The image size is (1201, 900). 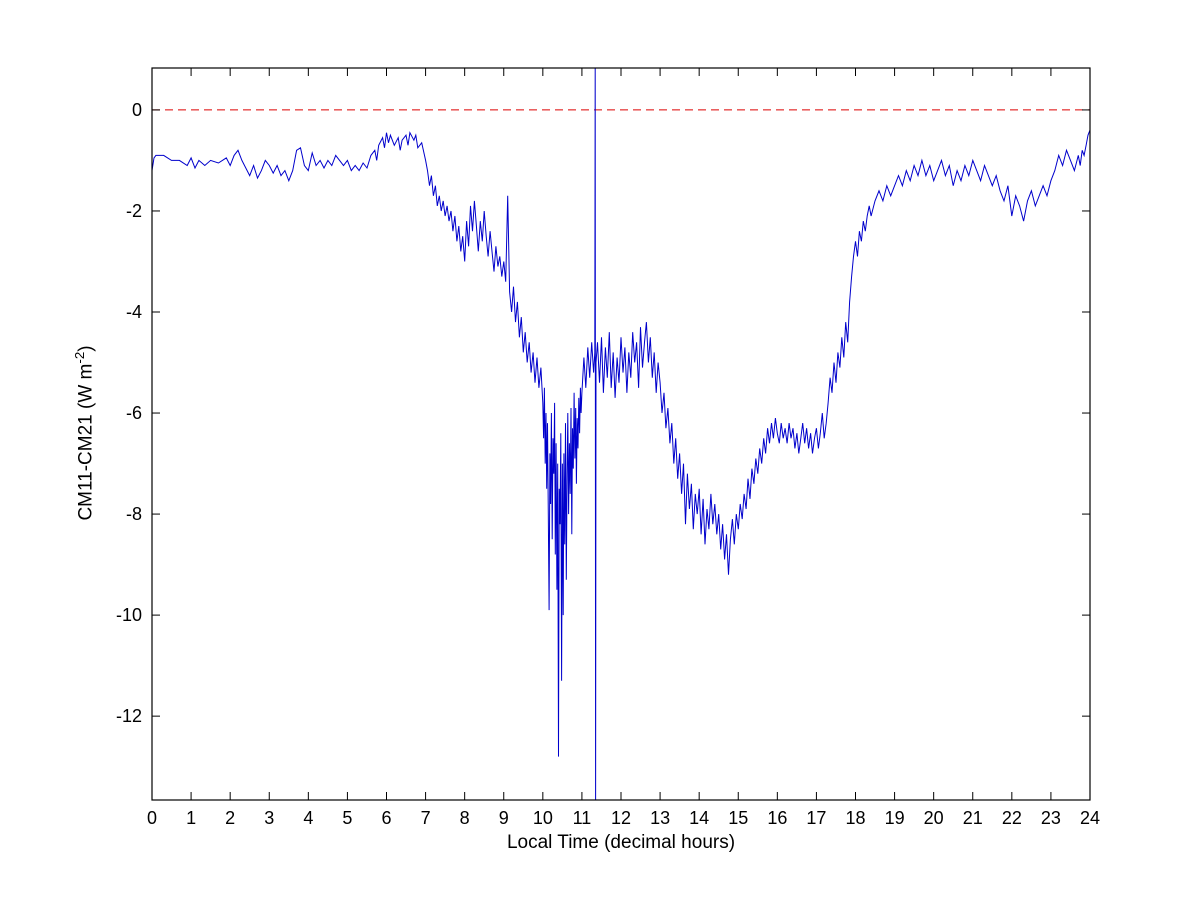 What do you see at coordinates (86, 442) in the screenshot?
I see `y-axis-label-text: CM11-CM21 (W m` at bounding box center [86, 442].